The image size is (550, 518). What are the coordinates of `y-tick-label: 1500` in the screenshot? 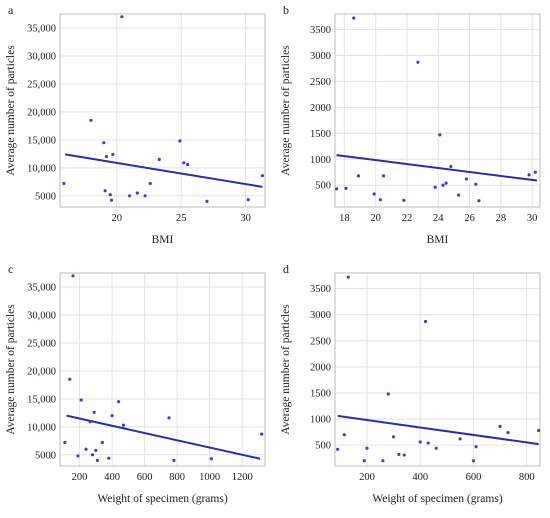 It's located at (320, 393).